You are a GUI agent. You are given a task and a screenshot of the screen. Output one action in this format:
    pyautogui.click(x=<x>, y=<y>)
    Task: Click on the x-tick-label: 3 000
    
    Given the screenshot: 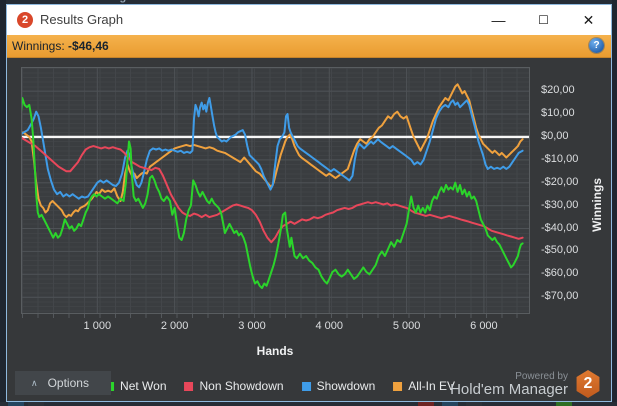 What is the action you would take?
    pyautogui.click(x=252, y=326)
    